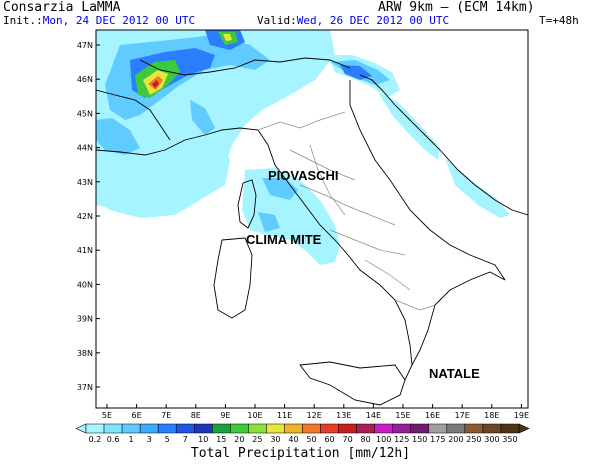  Describe the element at coordinates (85, 353) in the screenshot. I see `lat-label-38N: 38N` at that location.